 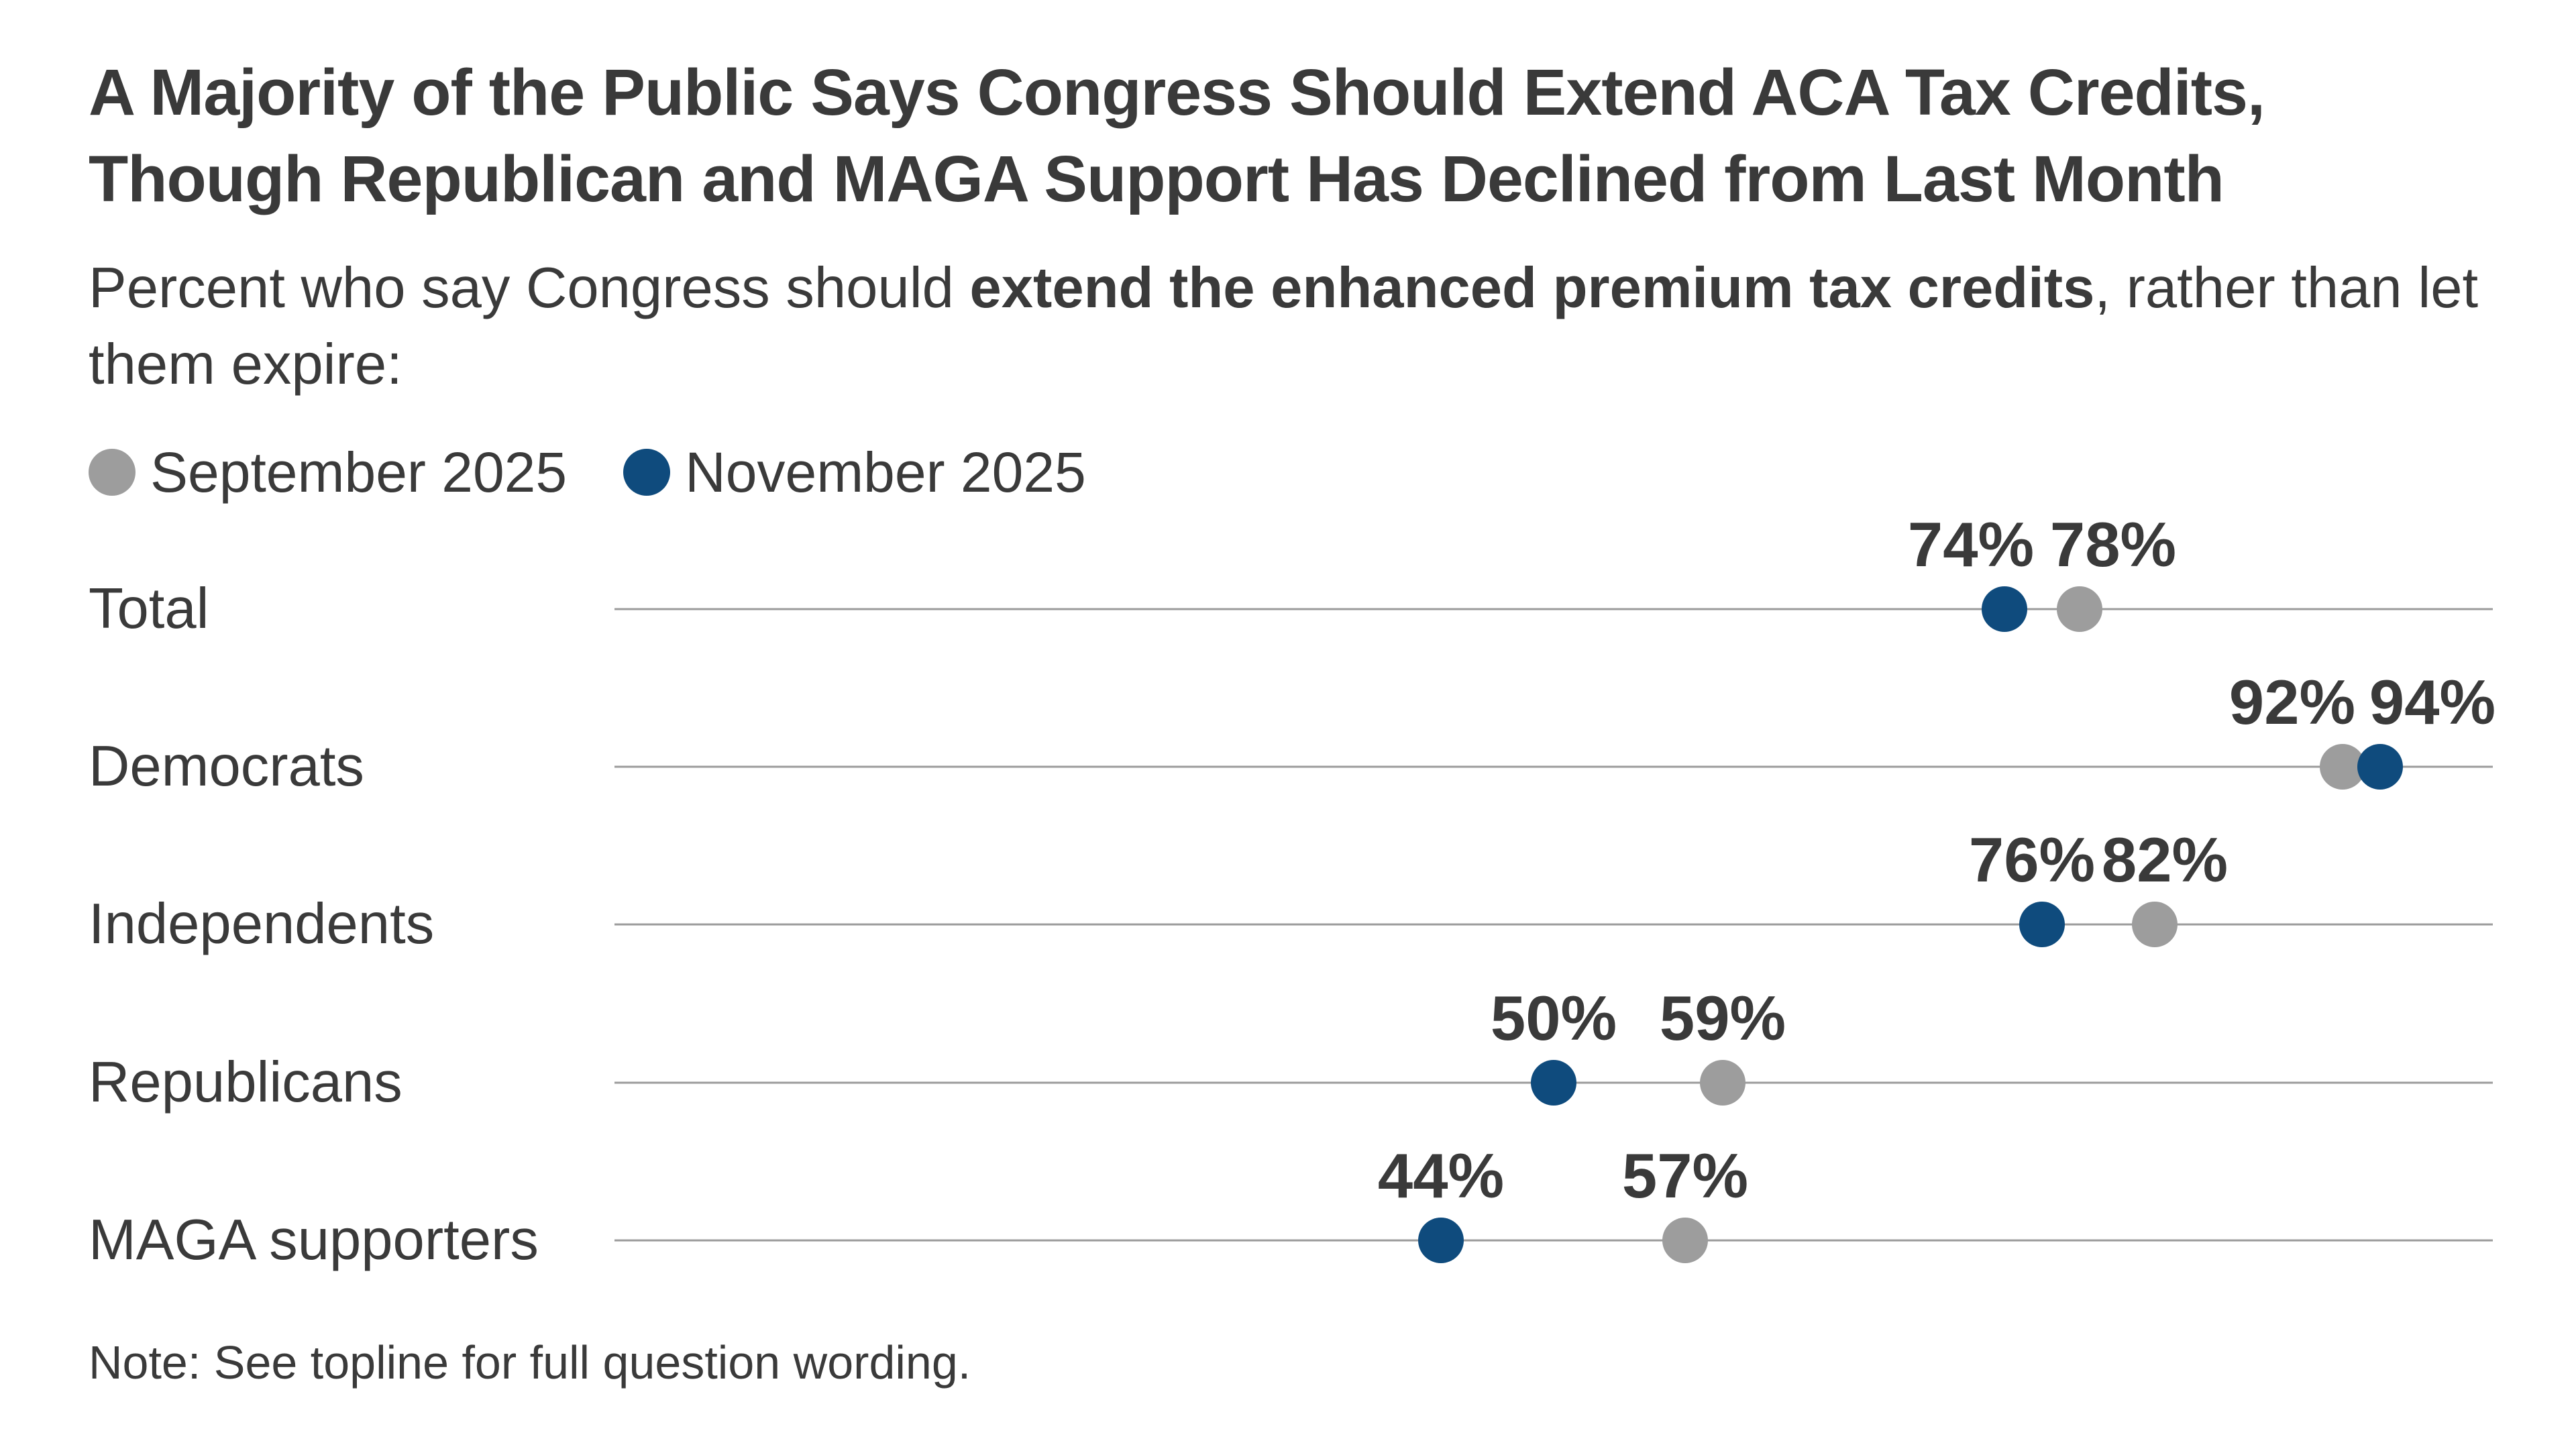 I want to click on september-value-label: 92%, so click(x=2292, y=702).